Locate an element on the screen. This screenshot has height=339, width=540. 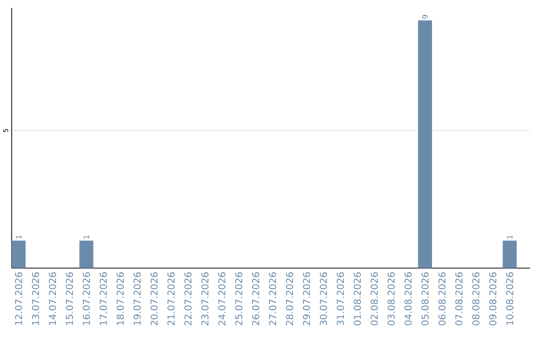
x-tick-label: 14.07.2026 is located at coordinates (52, 298).